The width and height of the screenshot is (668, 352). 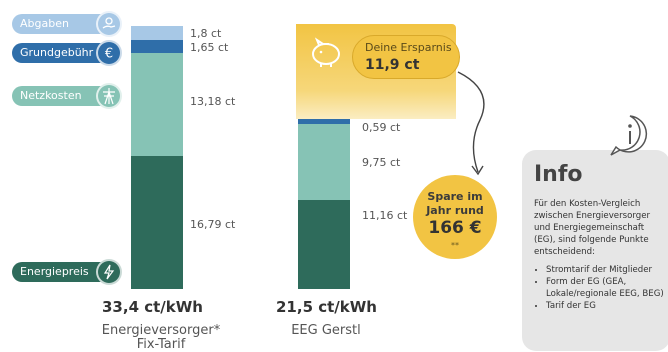 What do you see at coordinates (109, 96) in the screenshot?
I see `power-grid-icon` at bounding box center [109, 96].